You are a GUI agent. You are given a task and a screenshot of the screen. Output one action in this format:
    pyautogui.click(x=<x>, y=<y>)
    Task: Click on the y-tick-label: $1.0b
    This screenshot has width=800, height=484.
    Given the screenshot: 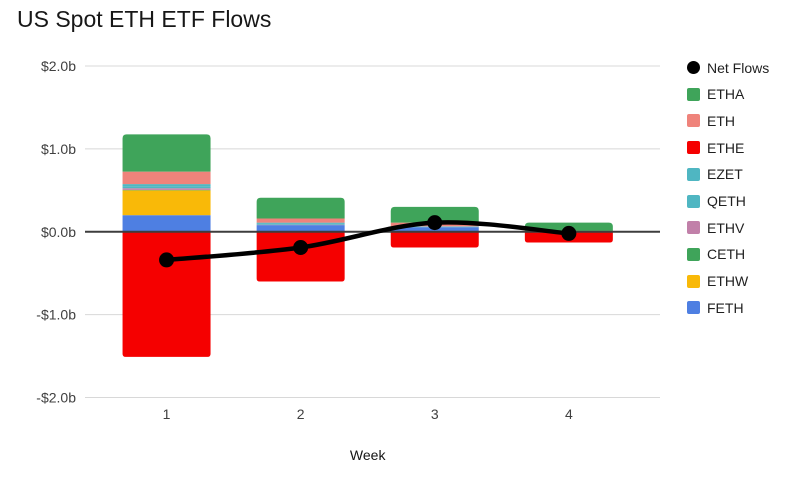 What is the action you would take?
    pyautogui.click(x=58, y=149)
    